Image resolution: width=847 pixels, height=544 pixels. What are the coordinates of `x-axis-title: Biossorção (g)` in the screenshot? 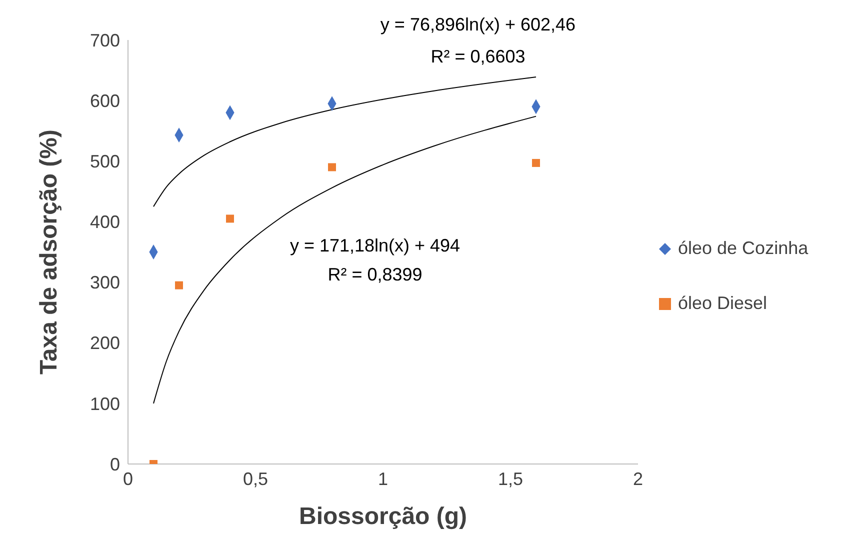 It's located at (383, 516).